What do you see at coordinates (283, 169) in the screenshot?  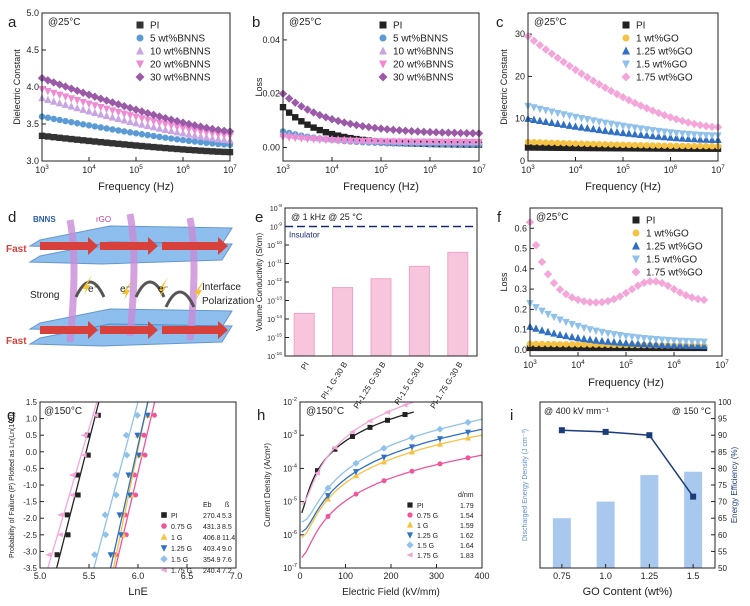 I see `x-tick-label: 103` at bounding box center [283, 169].